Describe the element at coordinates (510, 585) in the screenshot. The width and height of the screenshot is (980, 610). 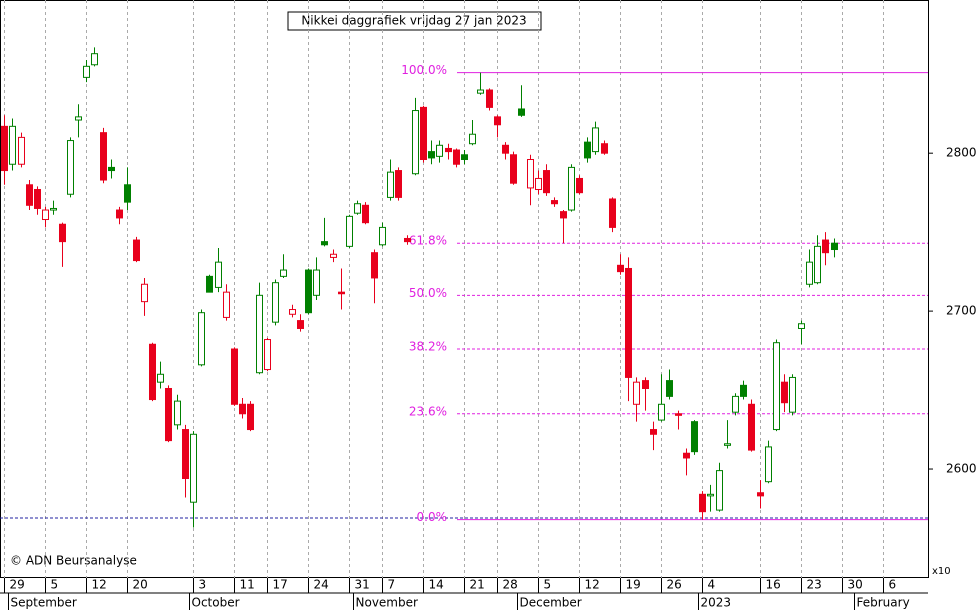
I see `x-tick-label: 28` at that location.